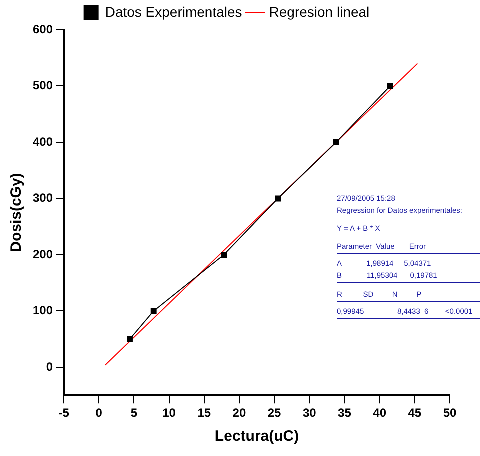 The width and height of the screenshot is (480, 456). What do you see at coordinates (17, 212) in the screenshot?
I see `y-axis-title: Dosis(cGy)` at bounding box center [17, 212].